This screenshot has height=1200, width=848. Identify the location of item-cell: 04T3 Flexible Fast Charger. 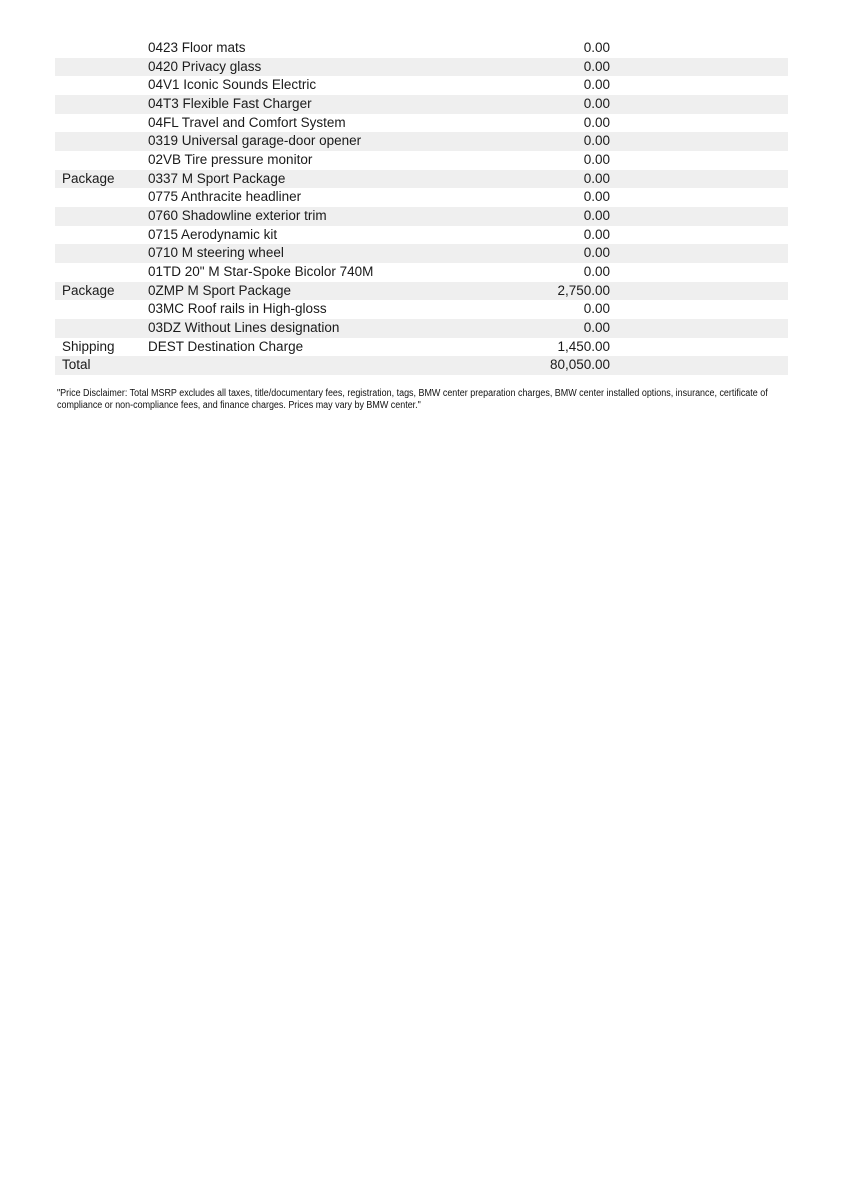
(230, 103).